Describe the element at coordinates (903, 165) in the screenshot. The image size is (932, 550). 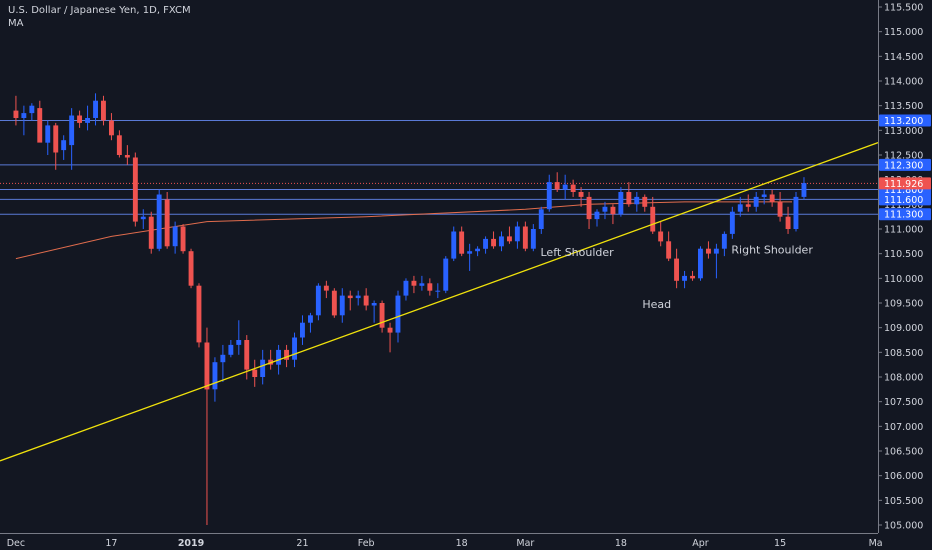
I see `price-level-label-1: 112.300` at that location.